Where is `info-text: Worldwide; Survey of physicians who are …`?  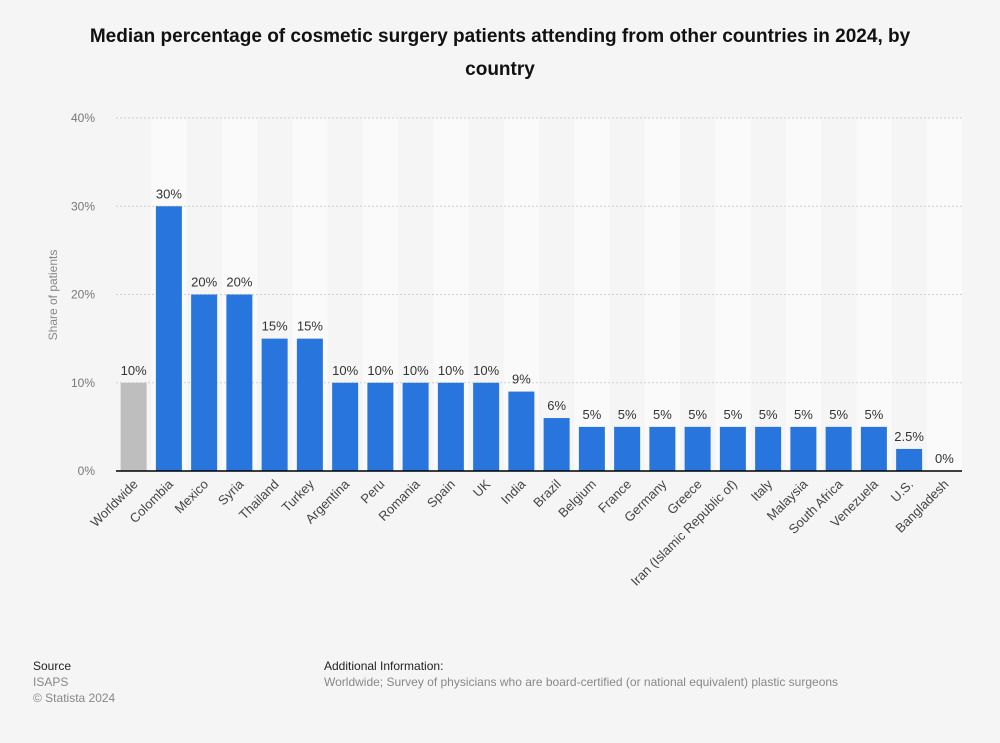
info-text: Worldwide; Survey of physicians who are … is located at coordinates (581, 682).